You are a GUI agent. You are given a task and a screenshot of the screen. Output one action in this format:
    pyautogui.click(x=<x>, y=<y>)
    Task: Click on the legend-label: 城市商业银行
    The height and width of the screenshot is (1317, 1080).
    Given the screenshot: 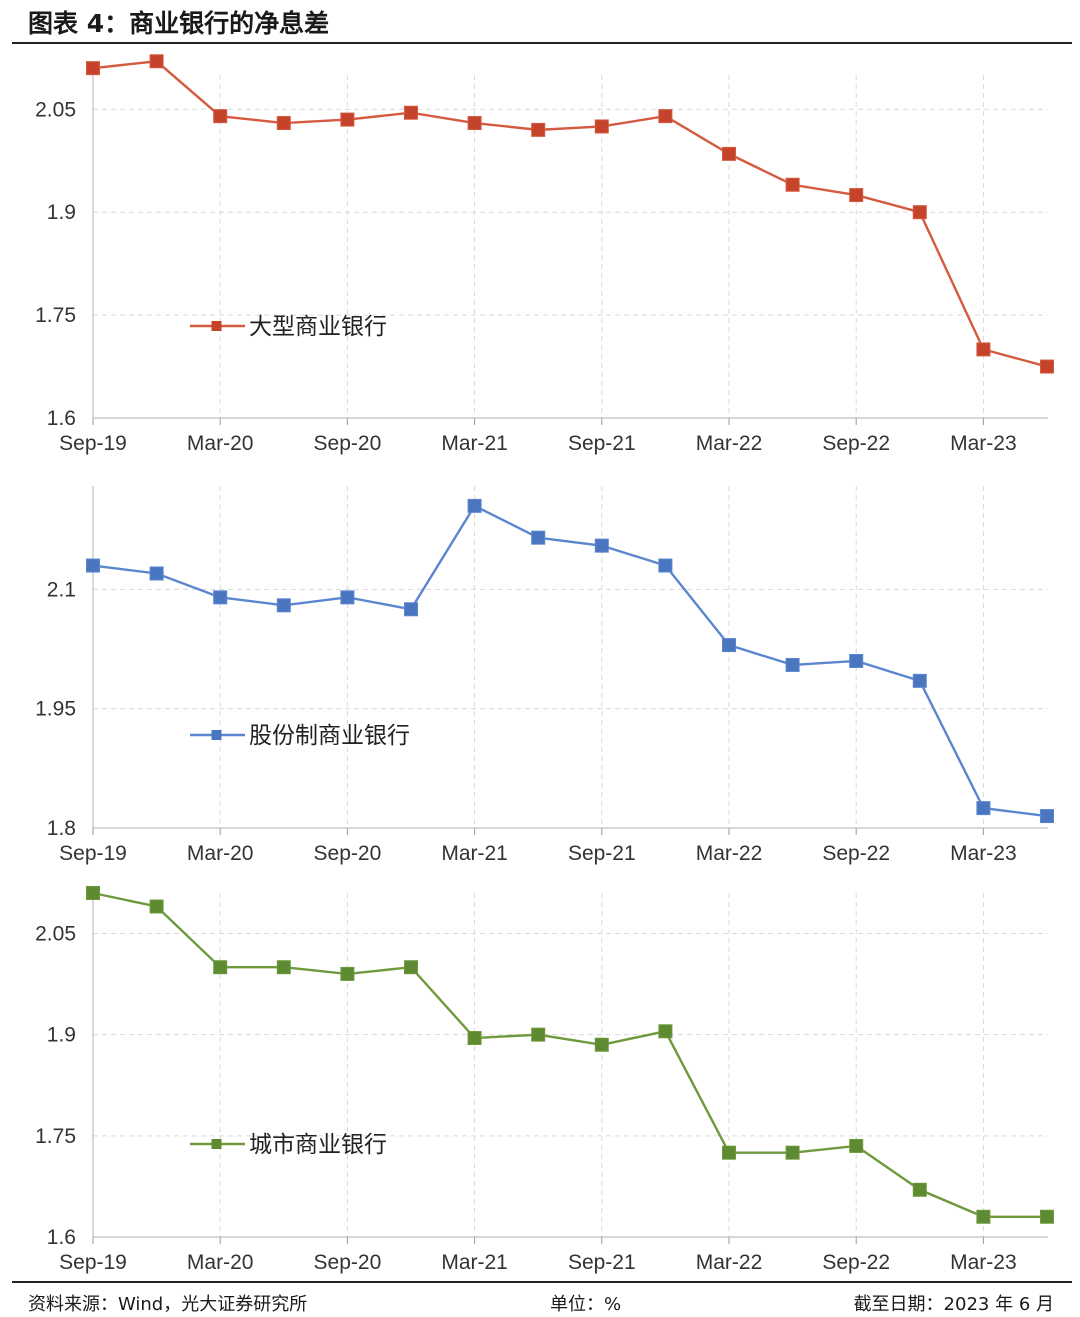 What is the action you would take?
    pyautogui.click(x=318, y=1145)
    